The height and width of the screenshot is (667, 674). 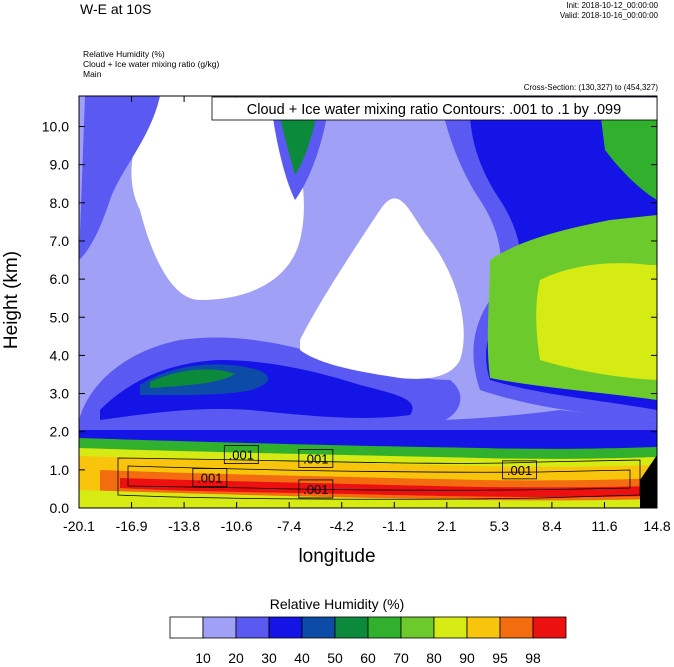 What do you see at coordinates (119, 178) in the screenshot?
I see `rh-region-upper-left` at bounding box center [119, 178].